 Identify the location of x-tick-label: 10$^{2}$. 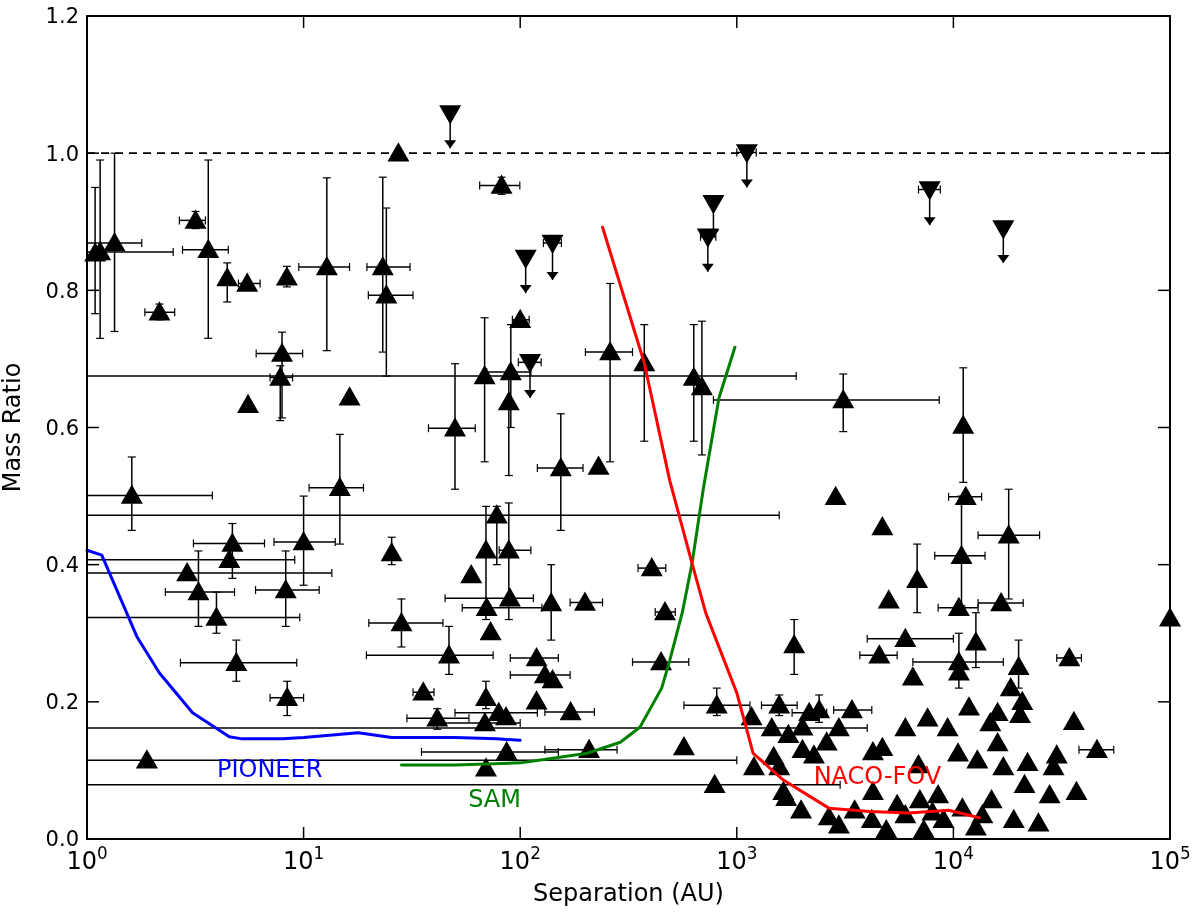
(520, 859).